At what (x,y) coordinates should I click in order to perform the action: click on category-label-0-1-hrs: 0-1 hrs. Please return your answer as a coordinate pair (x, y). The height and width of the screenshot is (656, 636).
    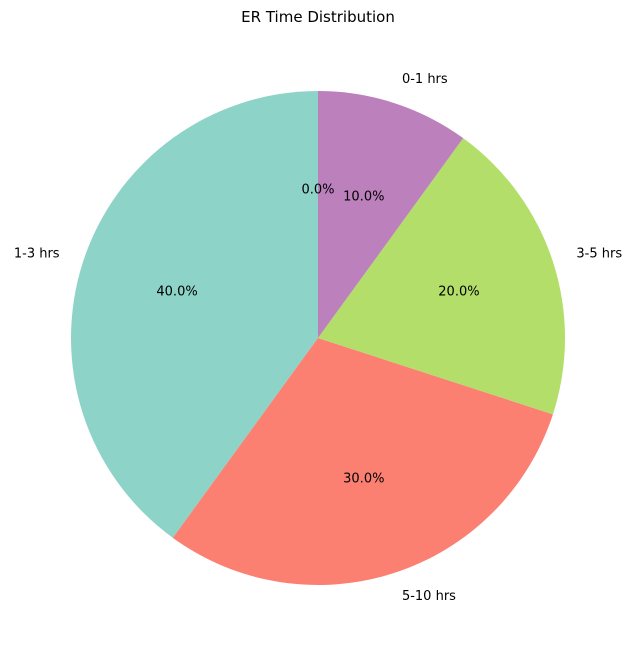
    Looking at the image, I should click on (425, 79).